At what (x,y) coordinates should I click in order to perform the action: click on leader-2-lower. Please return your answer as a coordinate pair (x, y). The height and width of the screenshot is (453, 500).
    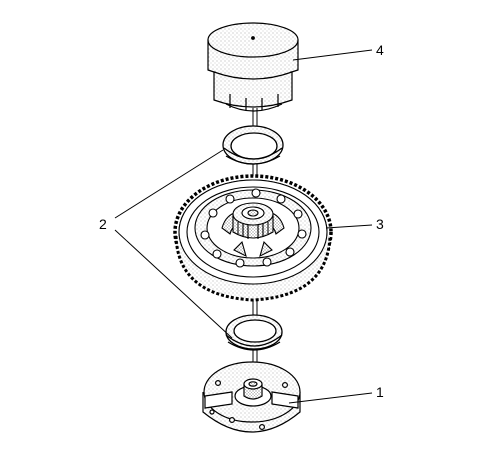
    Looking at the image, I should click on (173, 284).